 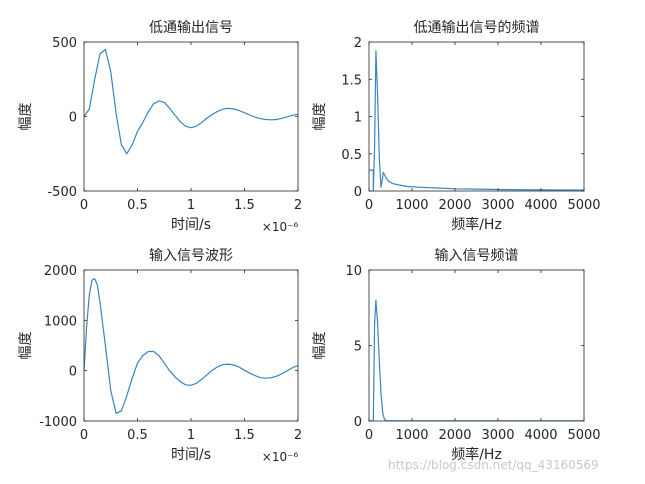 I want to click on y-tick-label: -1000, so click(x=58, y=422).